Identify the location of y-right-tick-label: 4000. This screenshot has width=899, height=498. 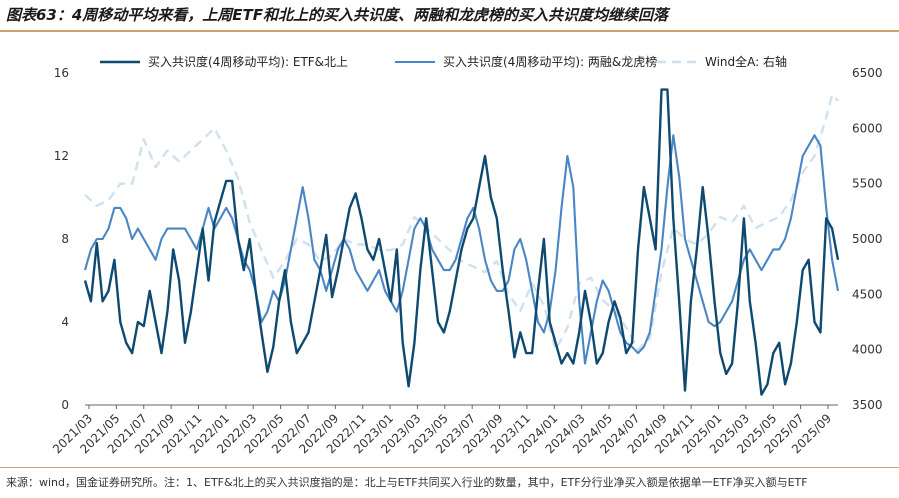
(867, 350).